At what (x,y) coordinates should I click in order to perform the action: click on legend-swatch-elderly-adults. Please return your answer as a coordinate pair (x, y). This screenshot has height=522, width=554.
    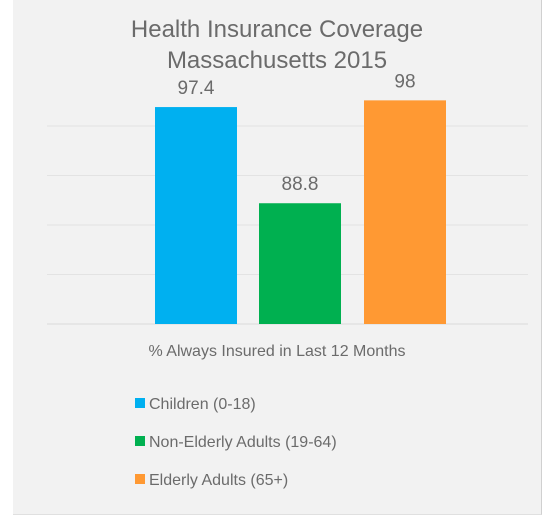
    Looking at the image, I should click on (140, 478).